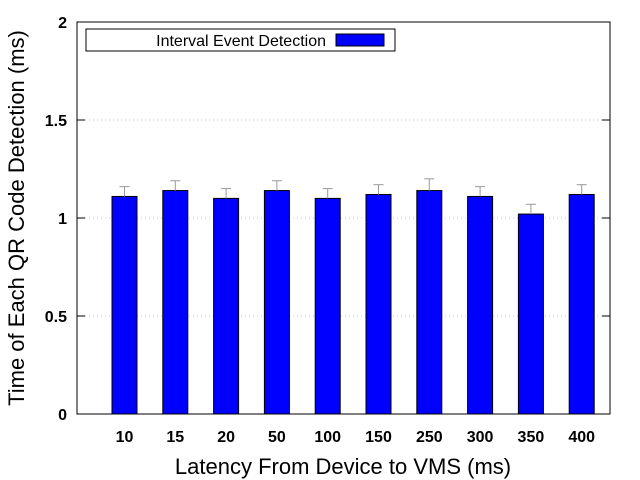 The width and height of the screenshot is (640, 480). I want to click on y-tick-label: 1.5, so click(56, 121).